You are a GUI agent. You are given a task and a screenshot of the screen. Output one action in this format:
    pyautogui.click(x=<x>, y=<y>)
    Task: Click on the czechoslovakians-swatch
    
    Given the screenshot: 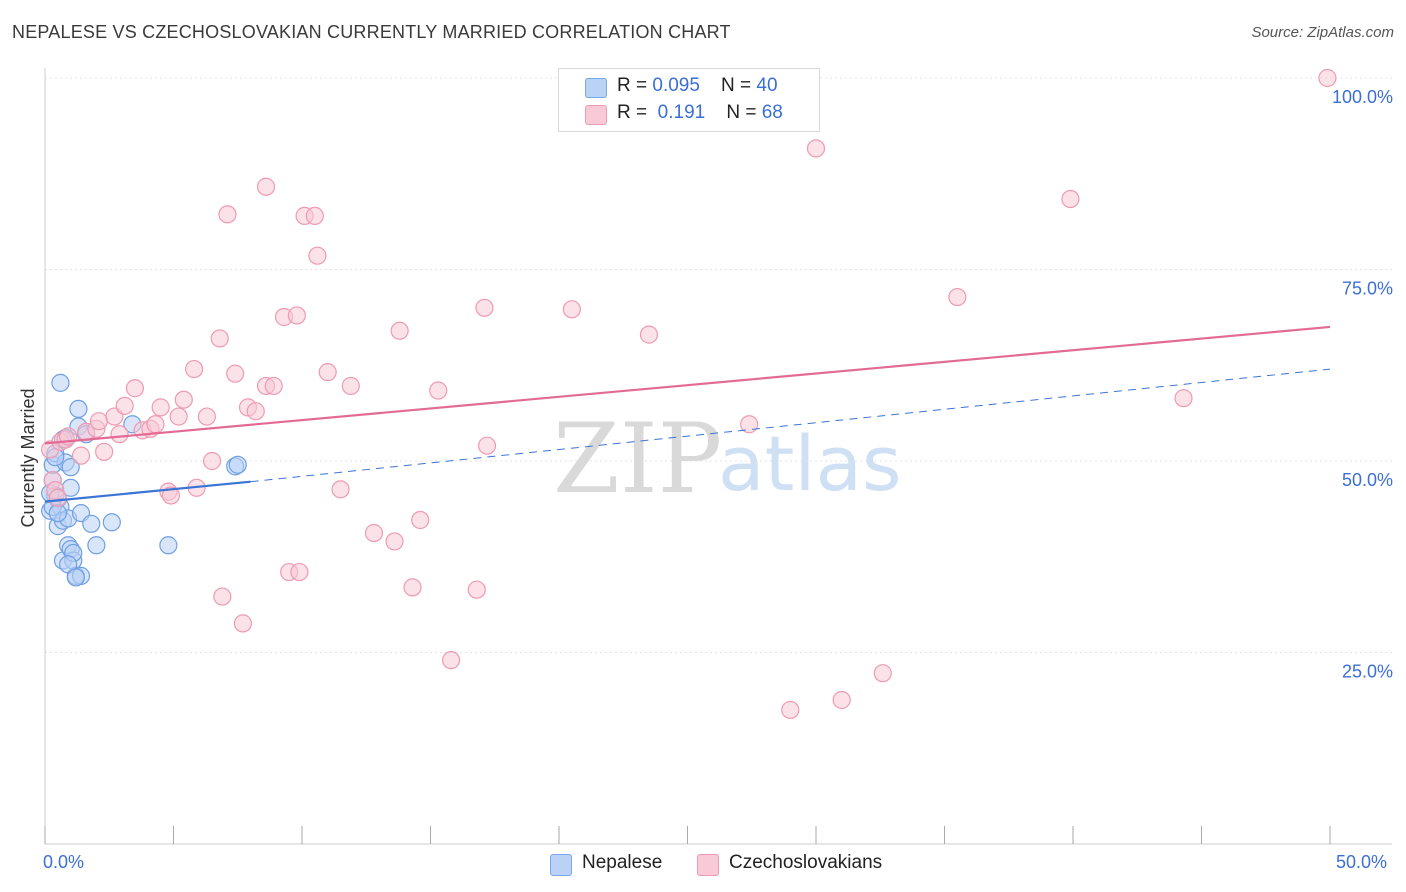 What is the action you would take?
    pyautogui.click(x=596, y=115)
    